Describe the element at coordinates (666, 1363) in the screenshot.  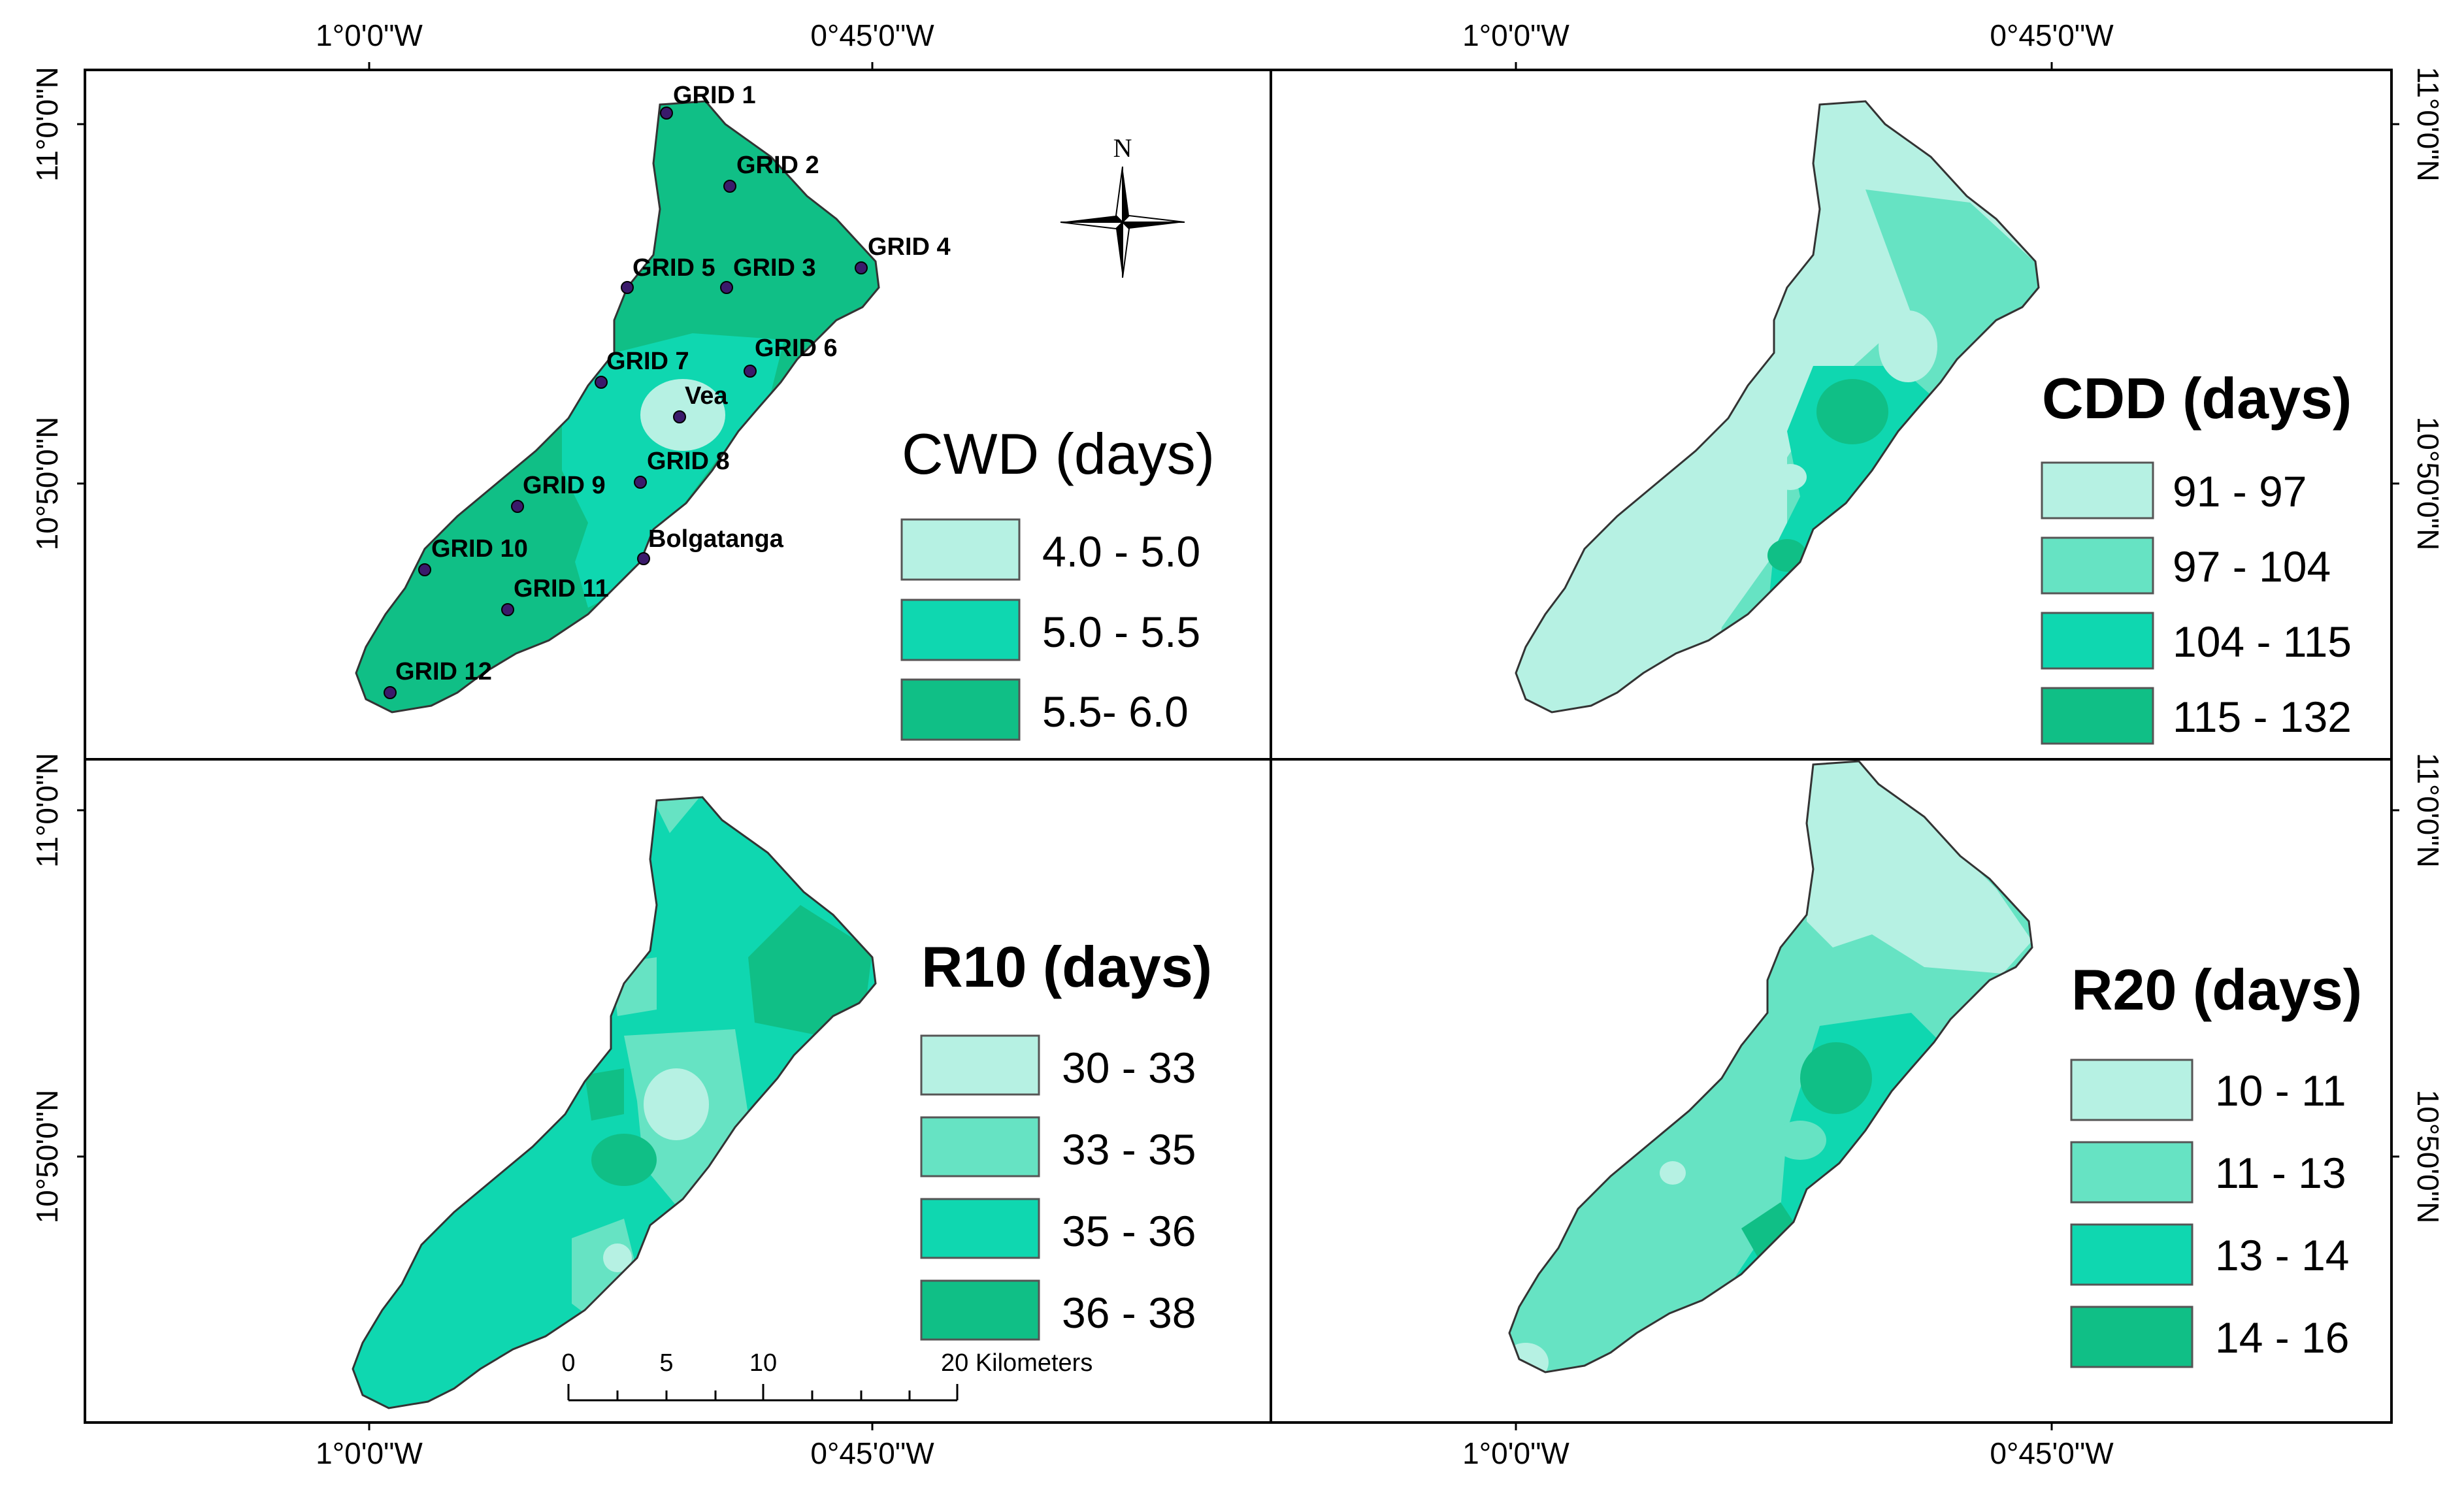
I see `scale-tick-5: 5` at that location.